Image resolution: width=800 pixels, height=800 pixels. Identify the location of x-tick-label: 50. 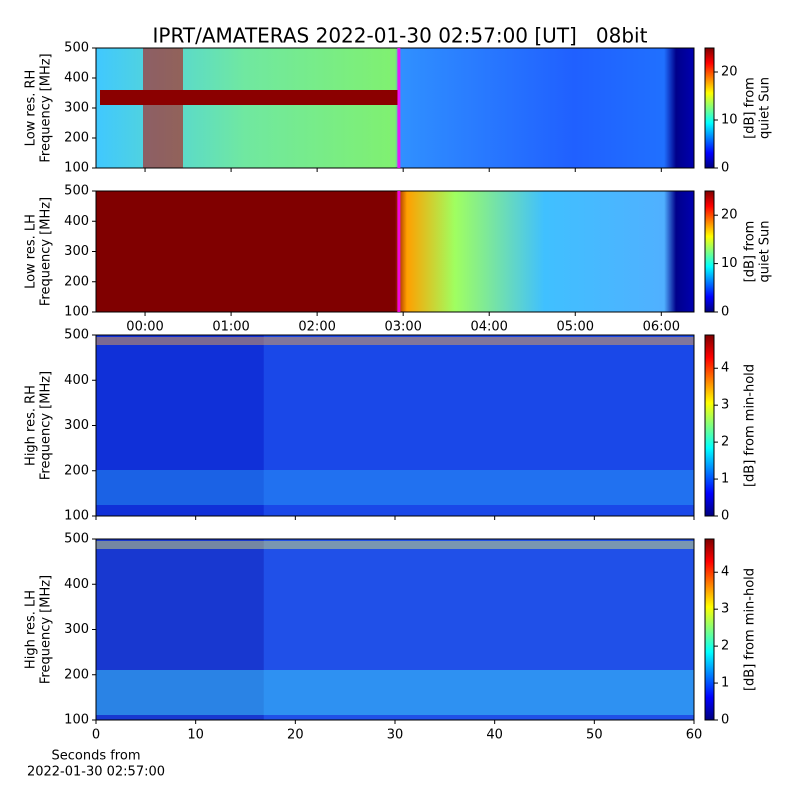
(594, 735).